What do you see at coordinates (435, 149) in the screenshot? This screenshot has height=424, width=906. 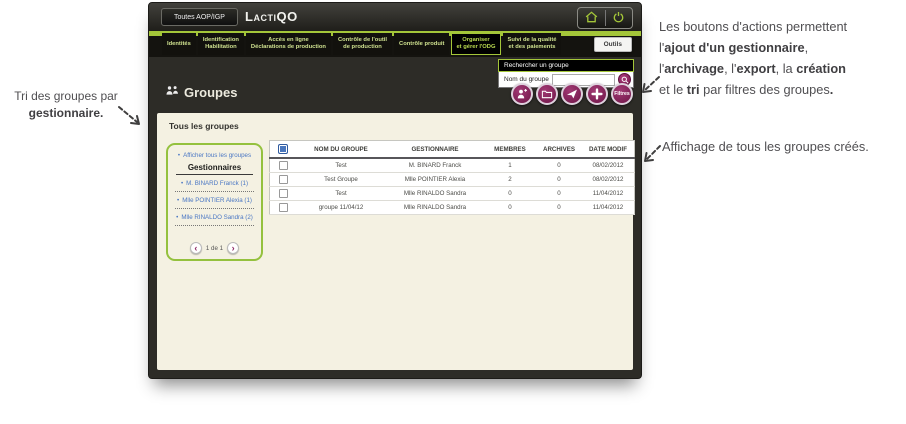 I see `column-header: GESTIONNAIRE` at bounding box center [435, 149].